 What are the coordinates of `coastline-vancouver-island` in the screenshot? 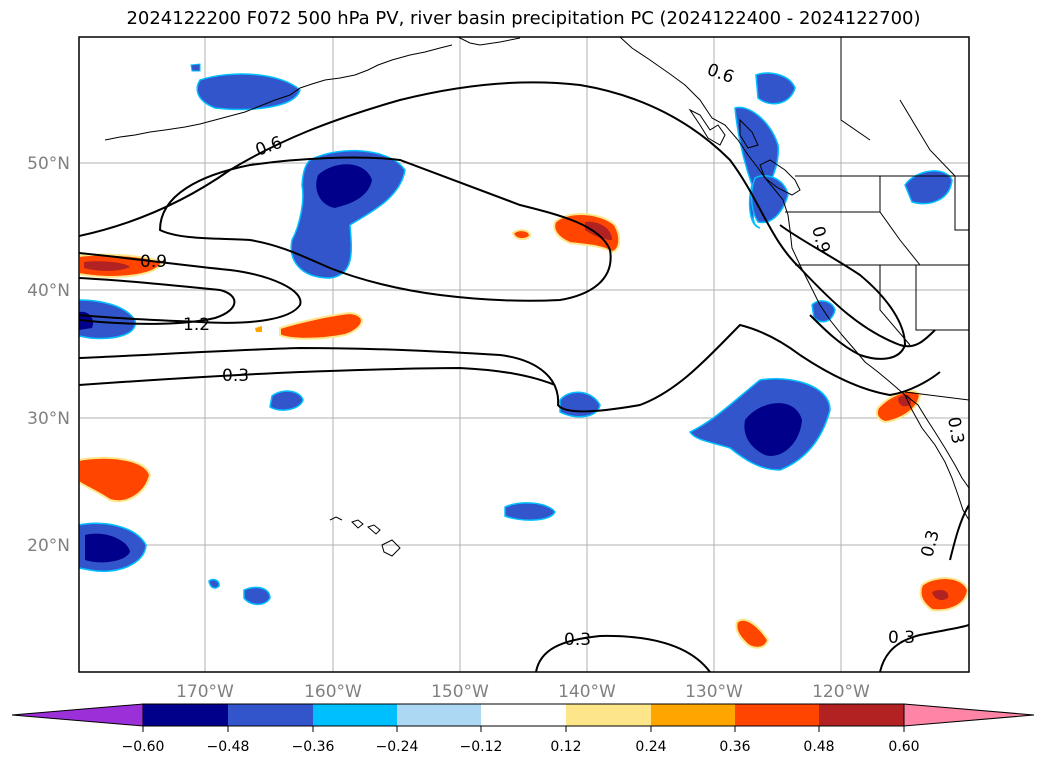 It's located at (780, 177).